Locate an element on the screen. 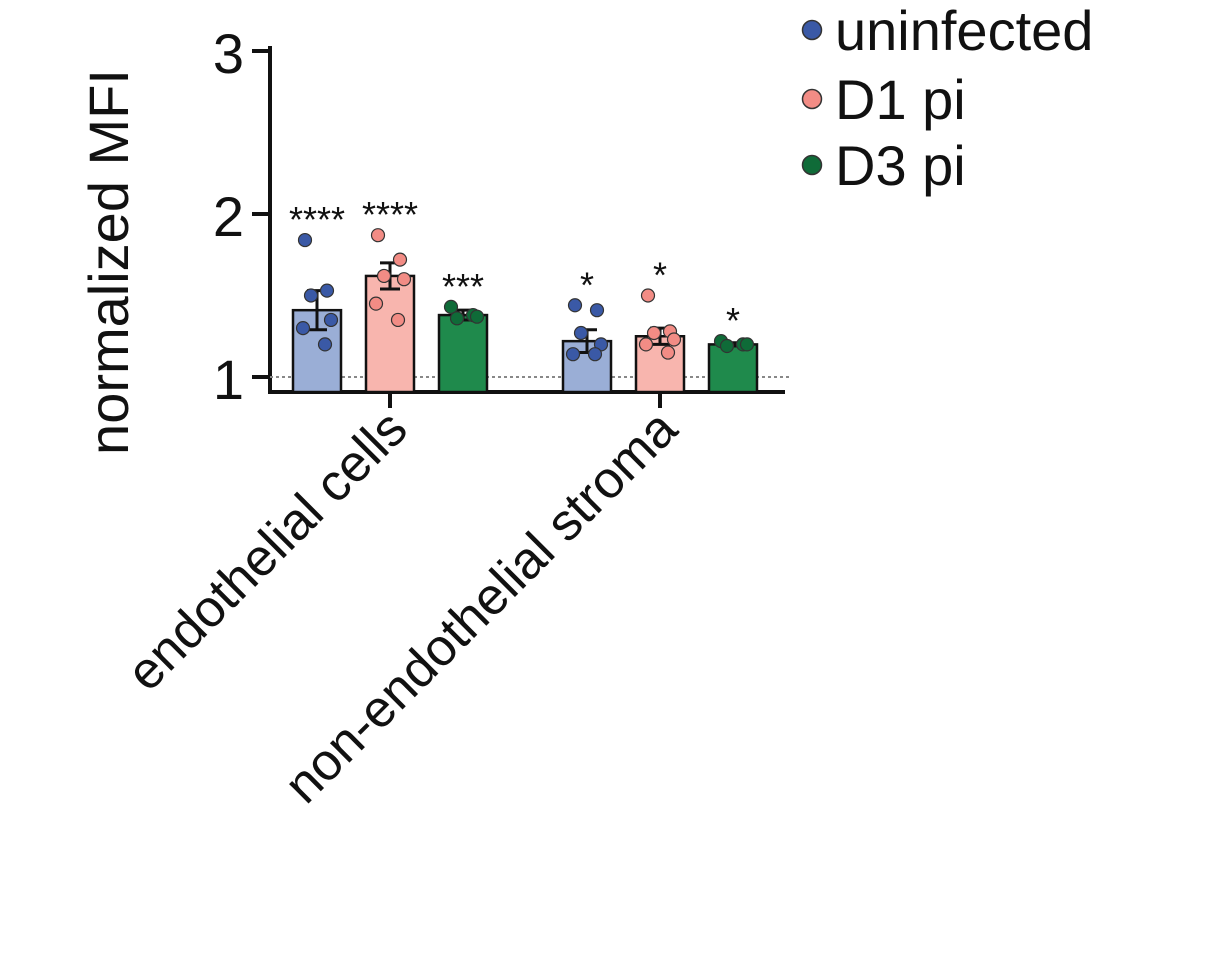 This screenshot has height=954, width=1232. legend-label: D3 pi is located at coordinates (900, 165).